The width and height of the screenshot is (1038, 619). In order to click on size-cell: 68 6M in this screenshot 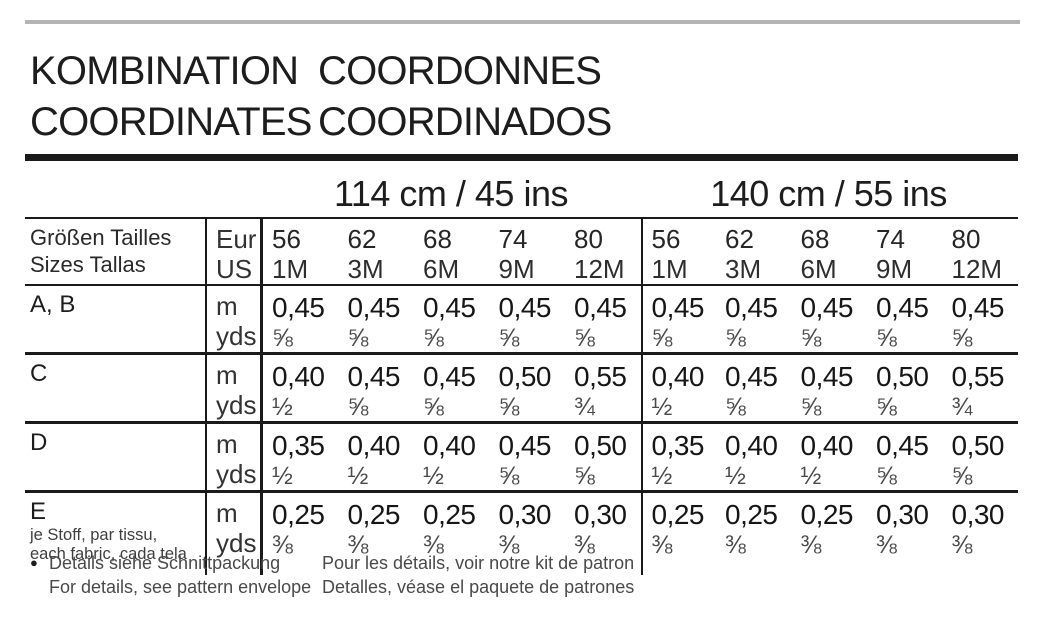, I will do `click(830, 251)`.